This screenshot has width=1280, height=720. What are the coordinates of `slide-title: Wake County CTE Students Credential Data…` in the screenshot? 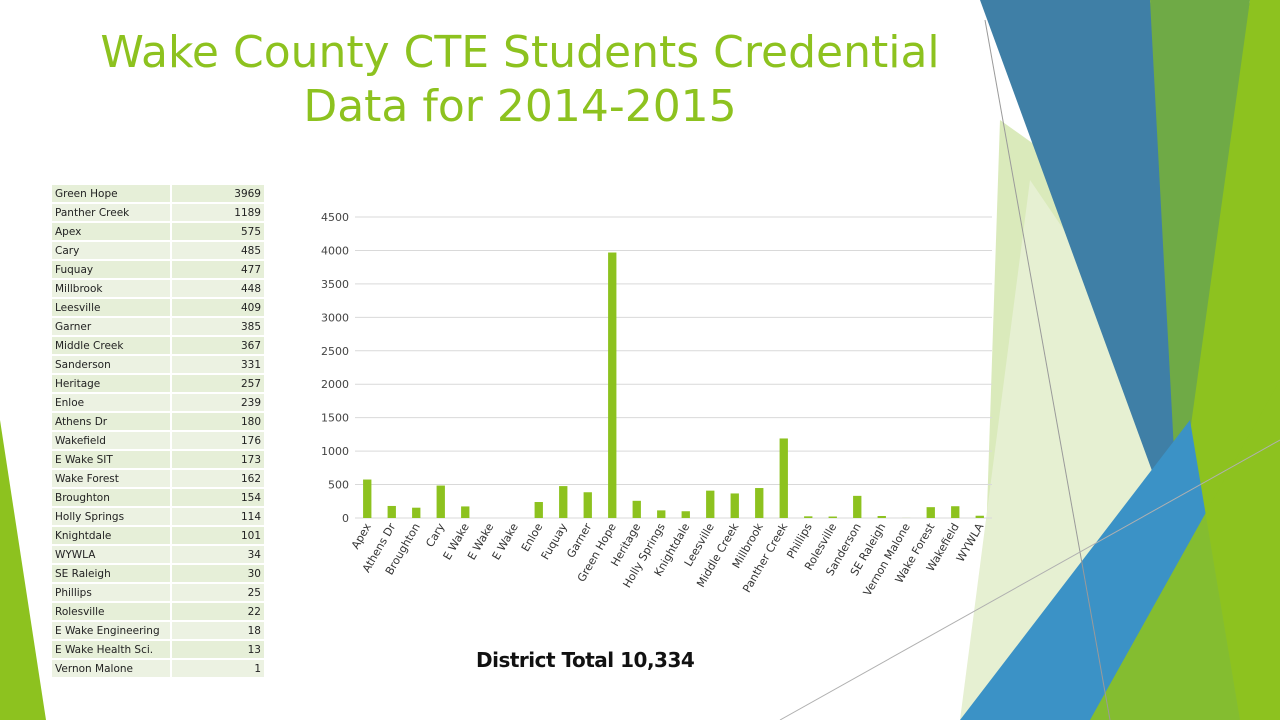 It's located at (520, 80).